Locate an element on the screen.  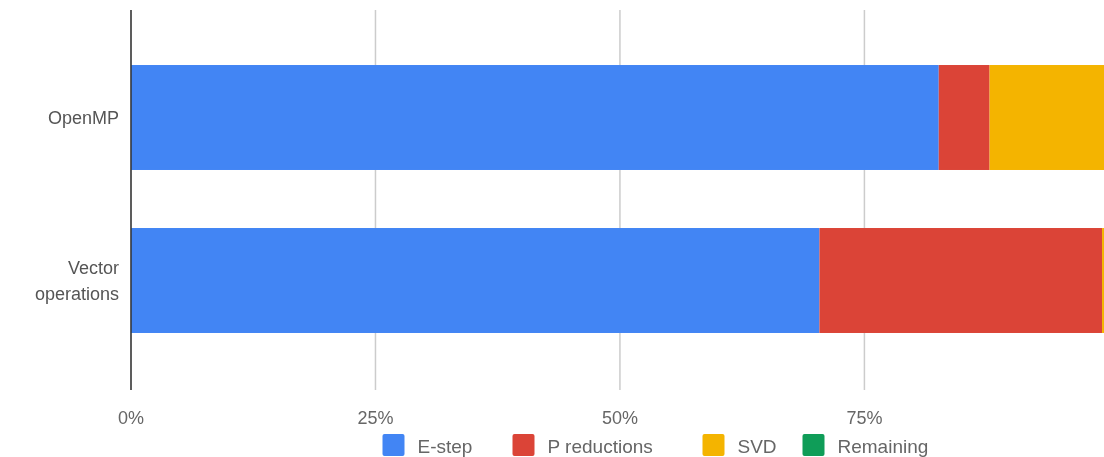
x-tick-label: 0% is located at coordinates (131, 418).